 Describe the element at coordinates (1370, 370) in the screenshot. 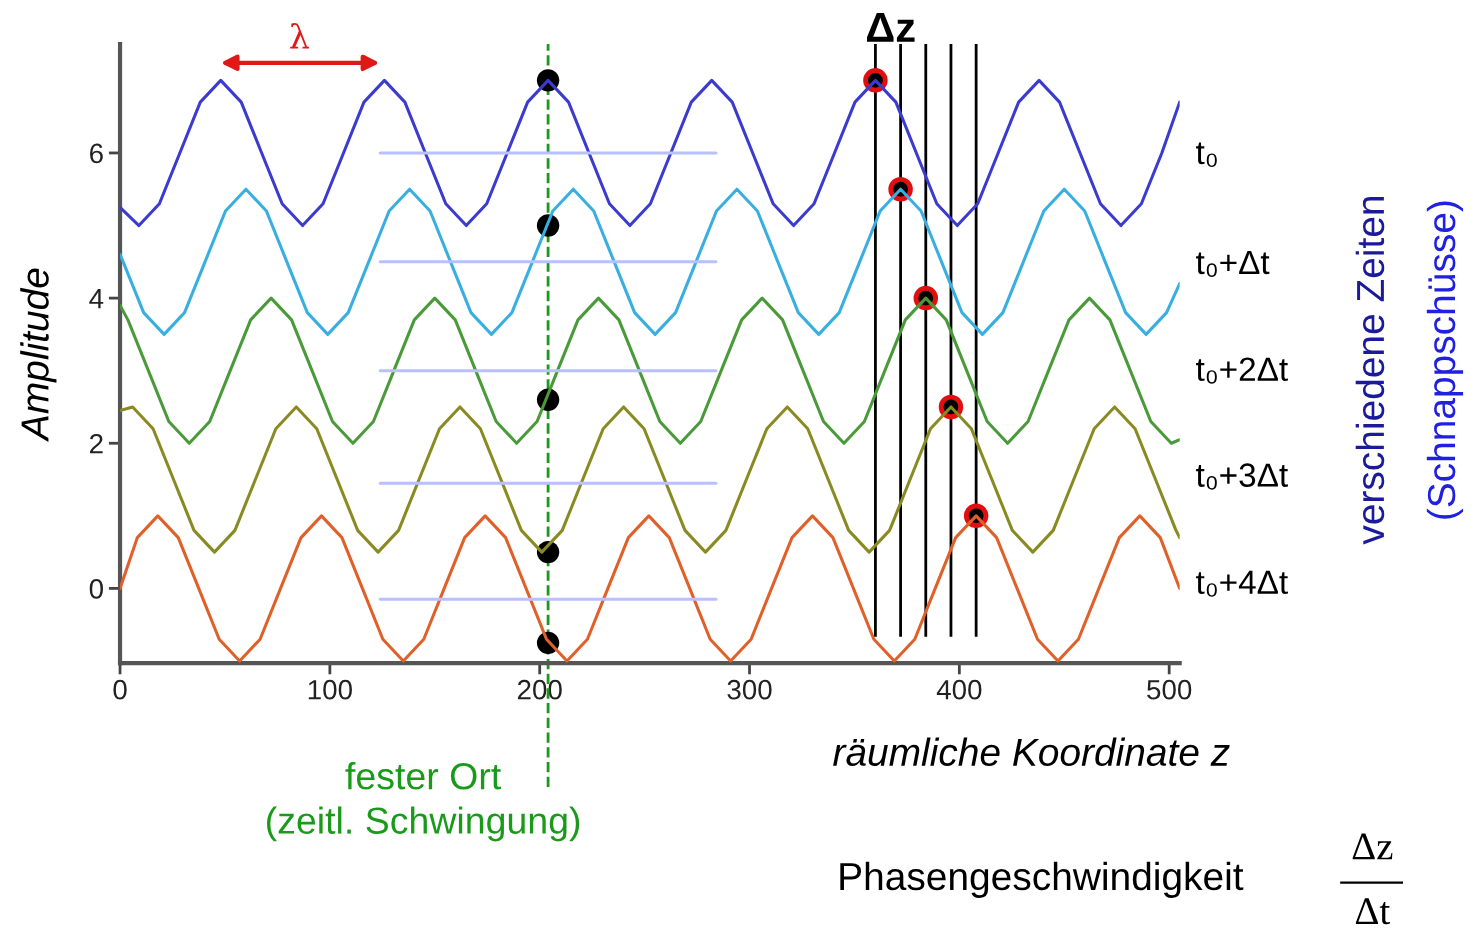

I see `text: verschiedene Zeiten` at that location.